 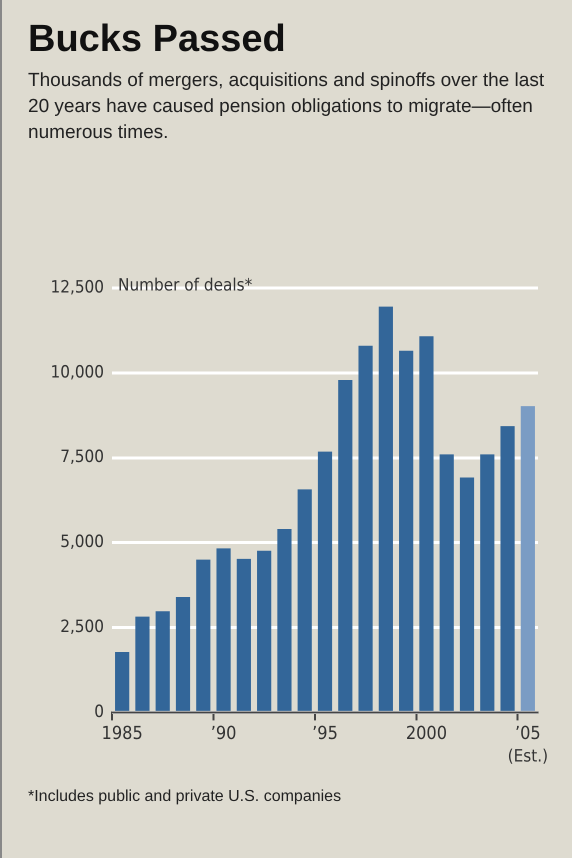 I want to click on x-tick-label: ’05, so click(x=527, y=733).